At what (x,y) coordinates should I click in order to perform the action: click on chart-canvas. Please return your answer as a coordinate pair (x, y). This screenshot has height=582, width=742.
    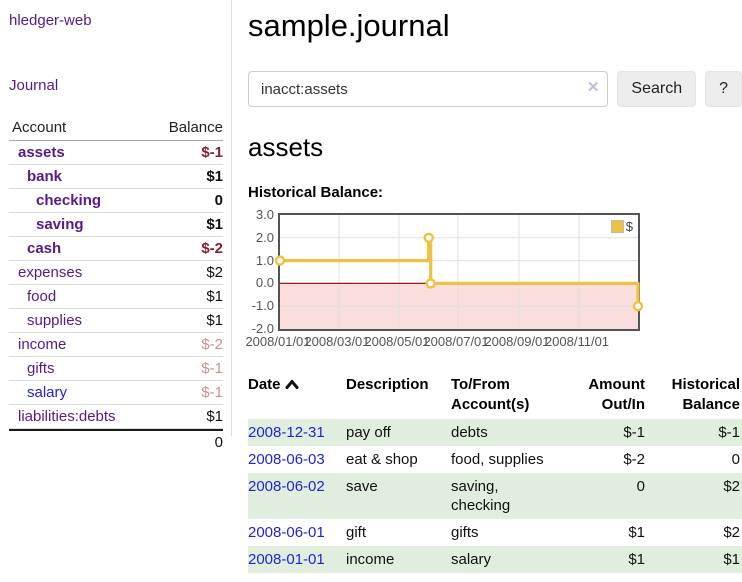
    Looking at the image, I should click on (459, 272).